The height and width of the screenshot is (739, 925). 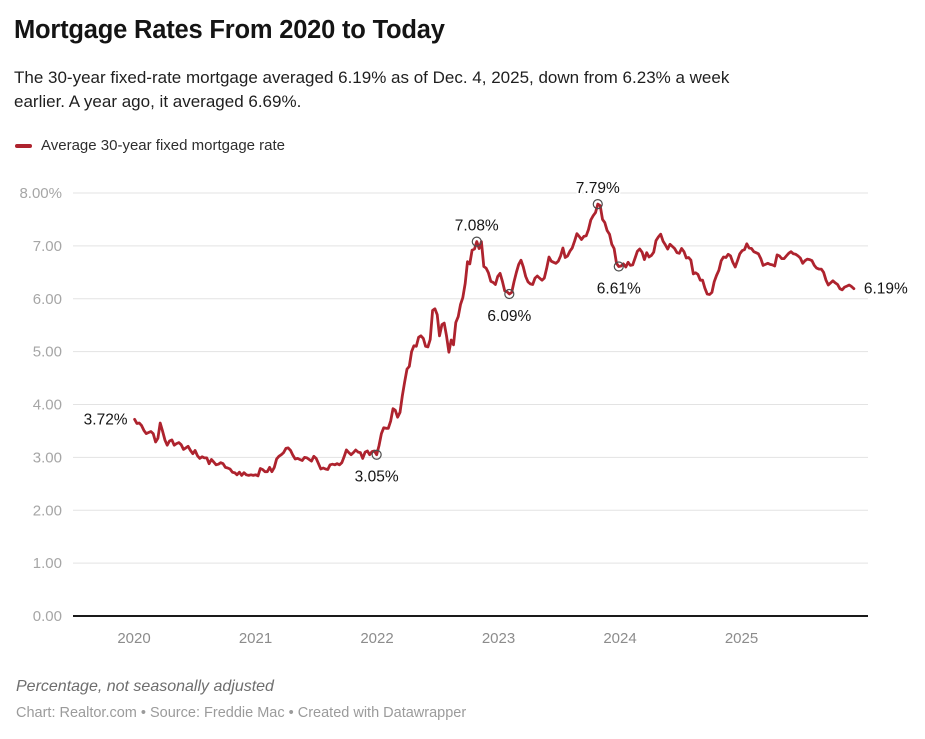 I want to click on y-axis-label: 0.00, so click(x=47, y=616).